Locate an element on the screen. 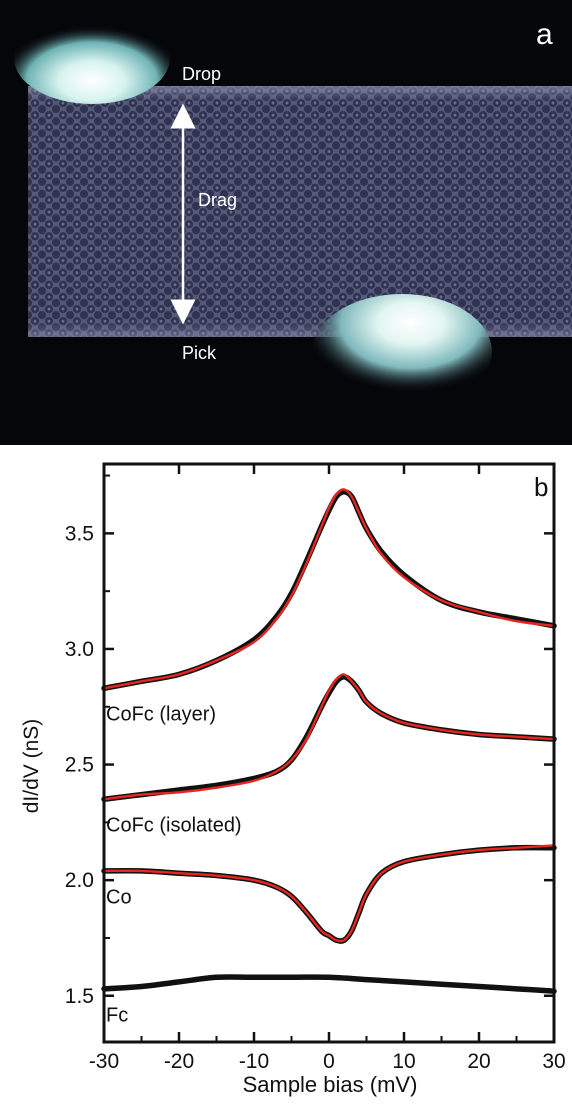 Image resolution: width=572 pixels, height=1106 pixels. drop-label: Drop is located at coordinates (201, 74).